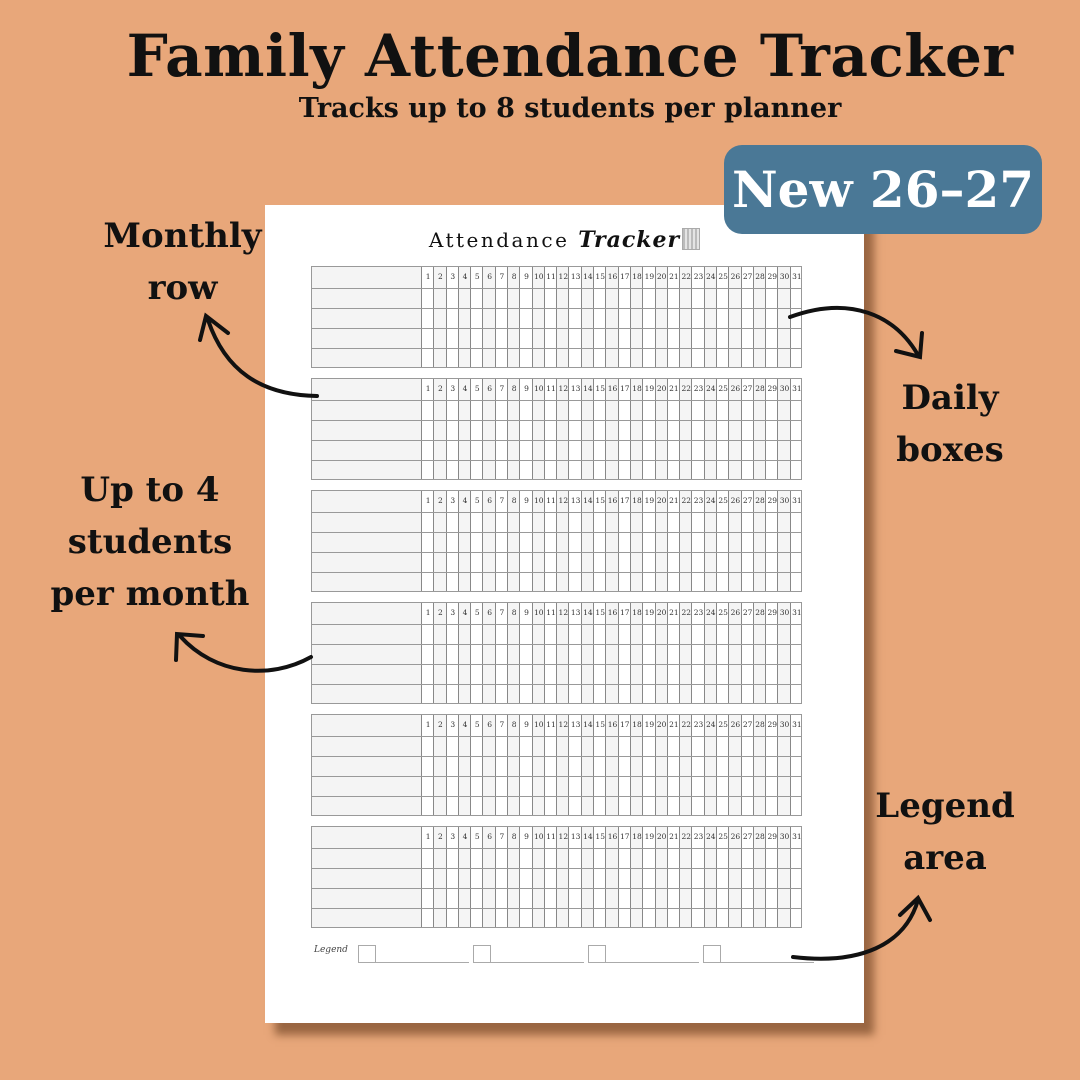 This screenshot has width=1080, height=1080. I want to click on day-column: 1, so click(427, 877).